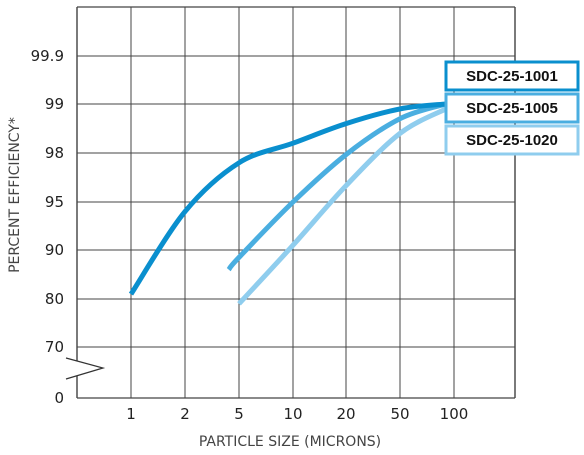  Describe the element at coordinates (54, 347) in the screenshot. I see `y-tick-label: 70` at that location.